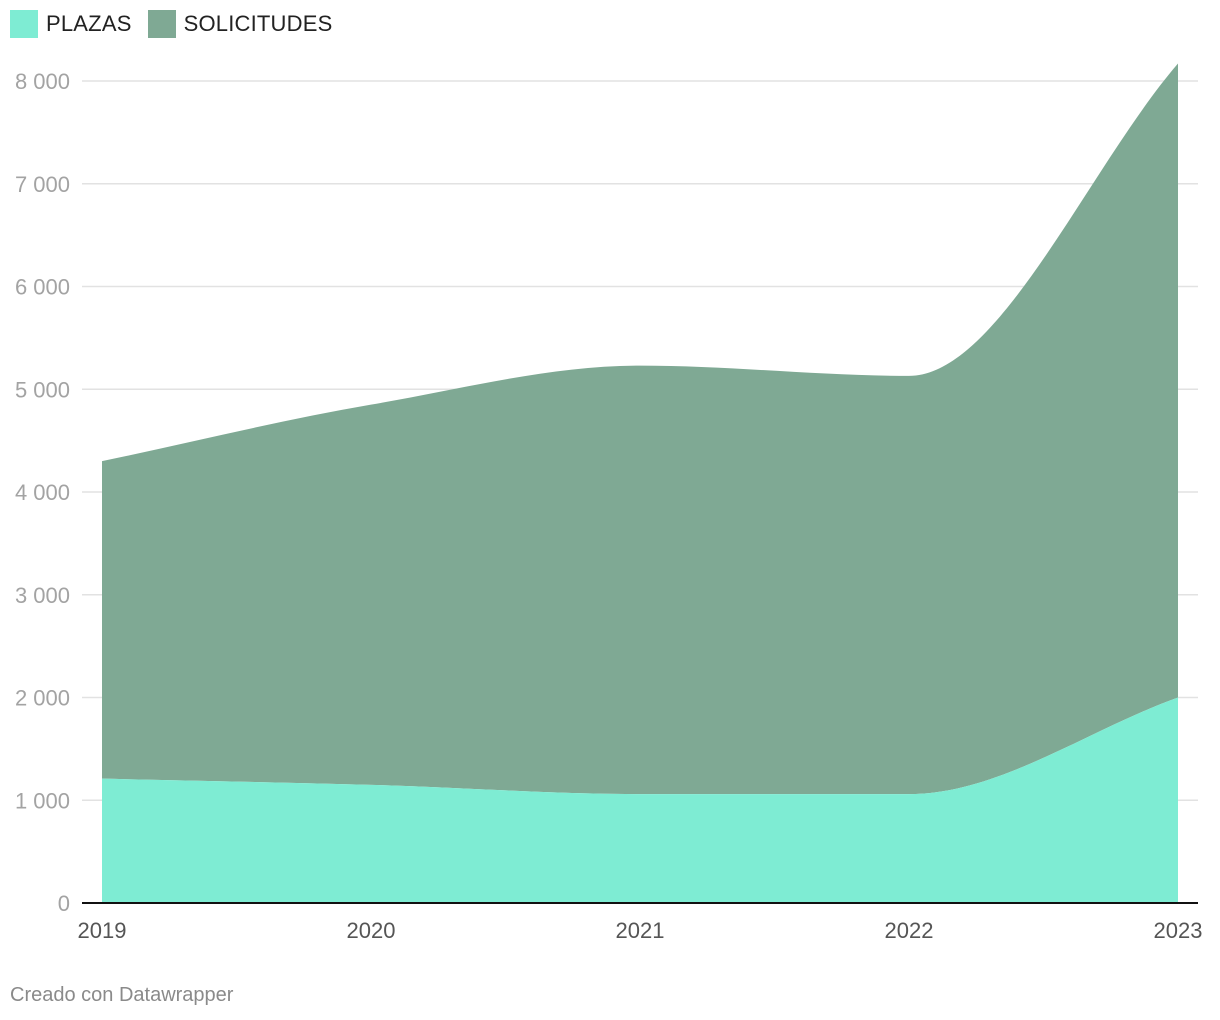 Image resolution: width=1220 pixels, height=1020 pixels. I want to click on legend-item-plazas: PLAZAS, so click(71, 24).